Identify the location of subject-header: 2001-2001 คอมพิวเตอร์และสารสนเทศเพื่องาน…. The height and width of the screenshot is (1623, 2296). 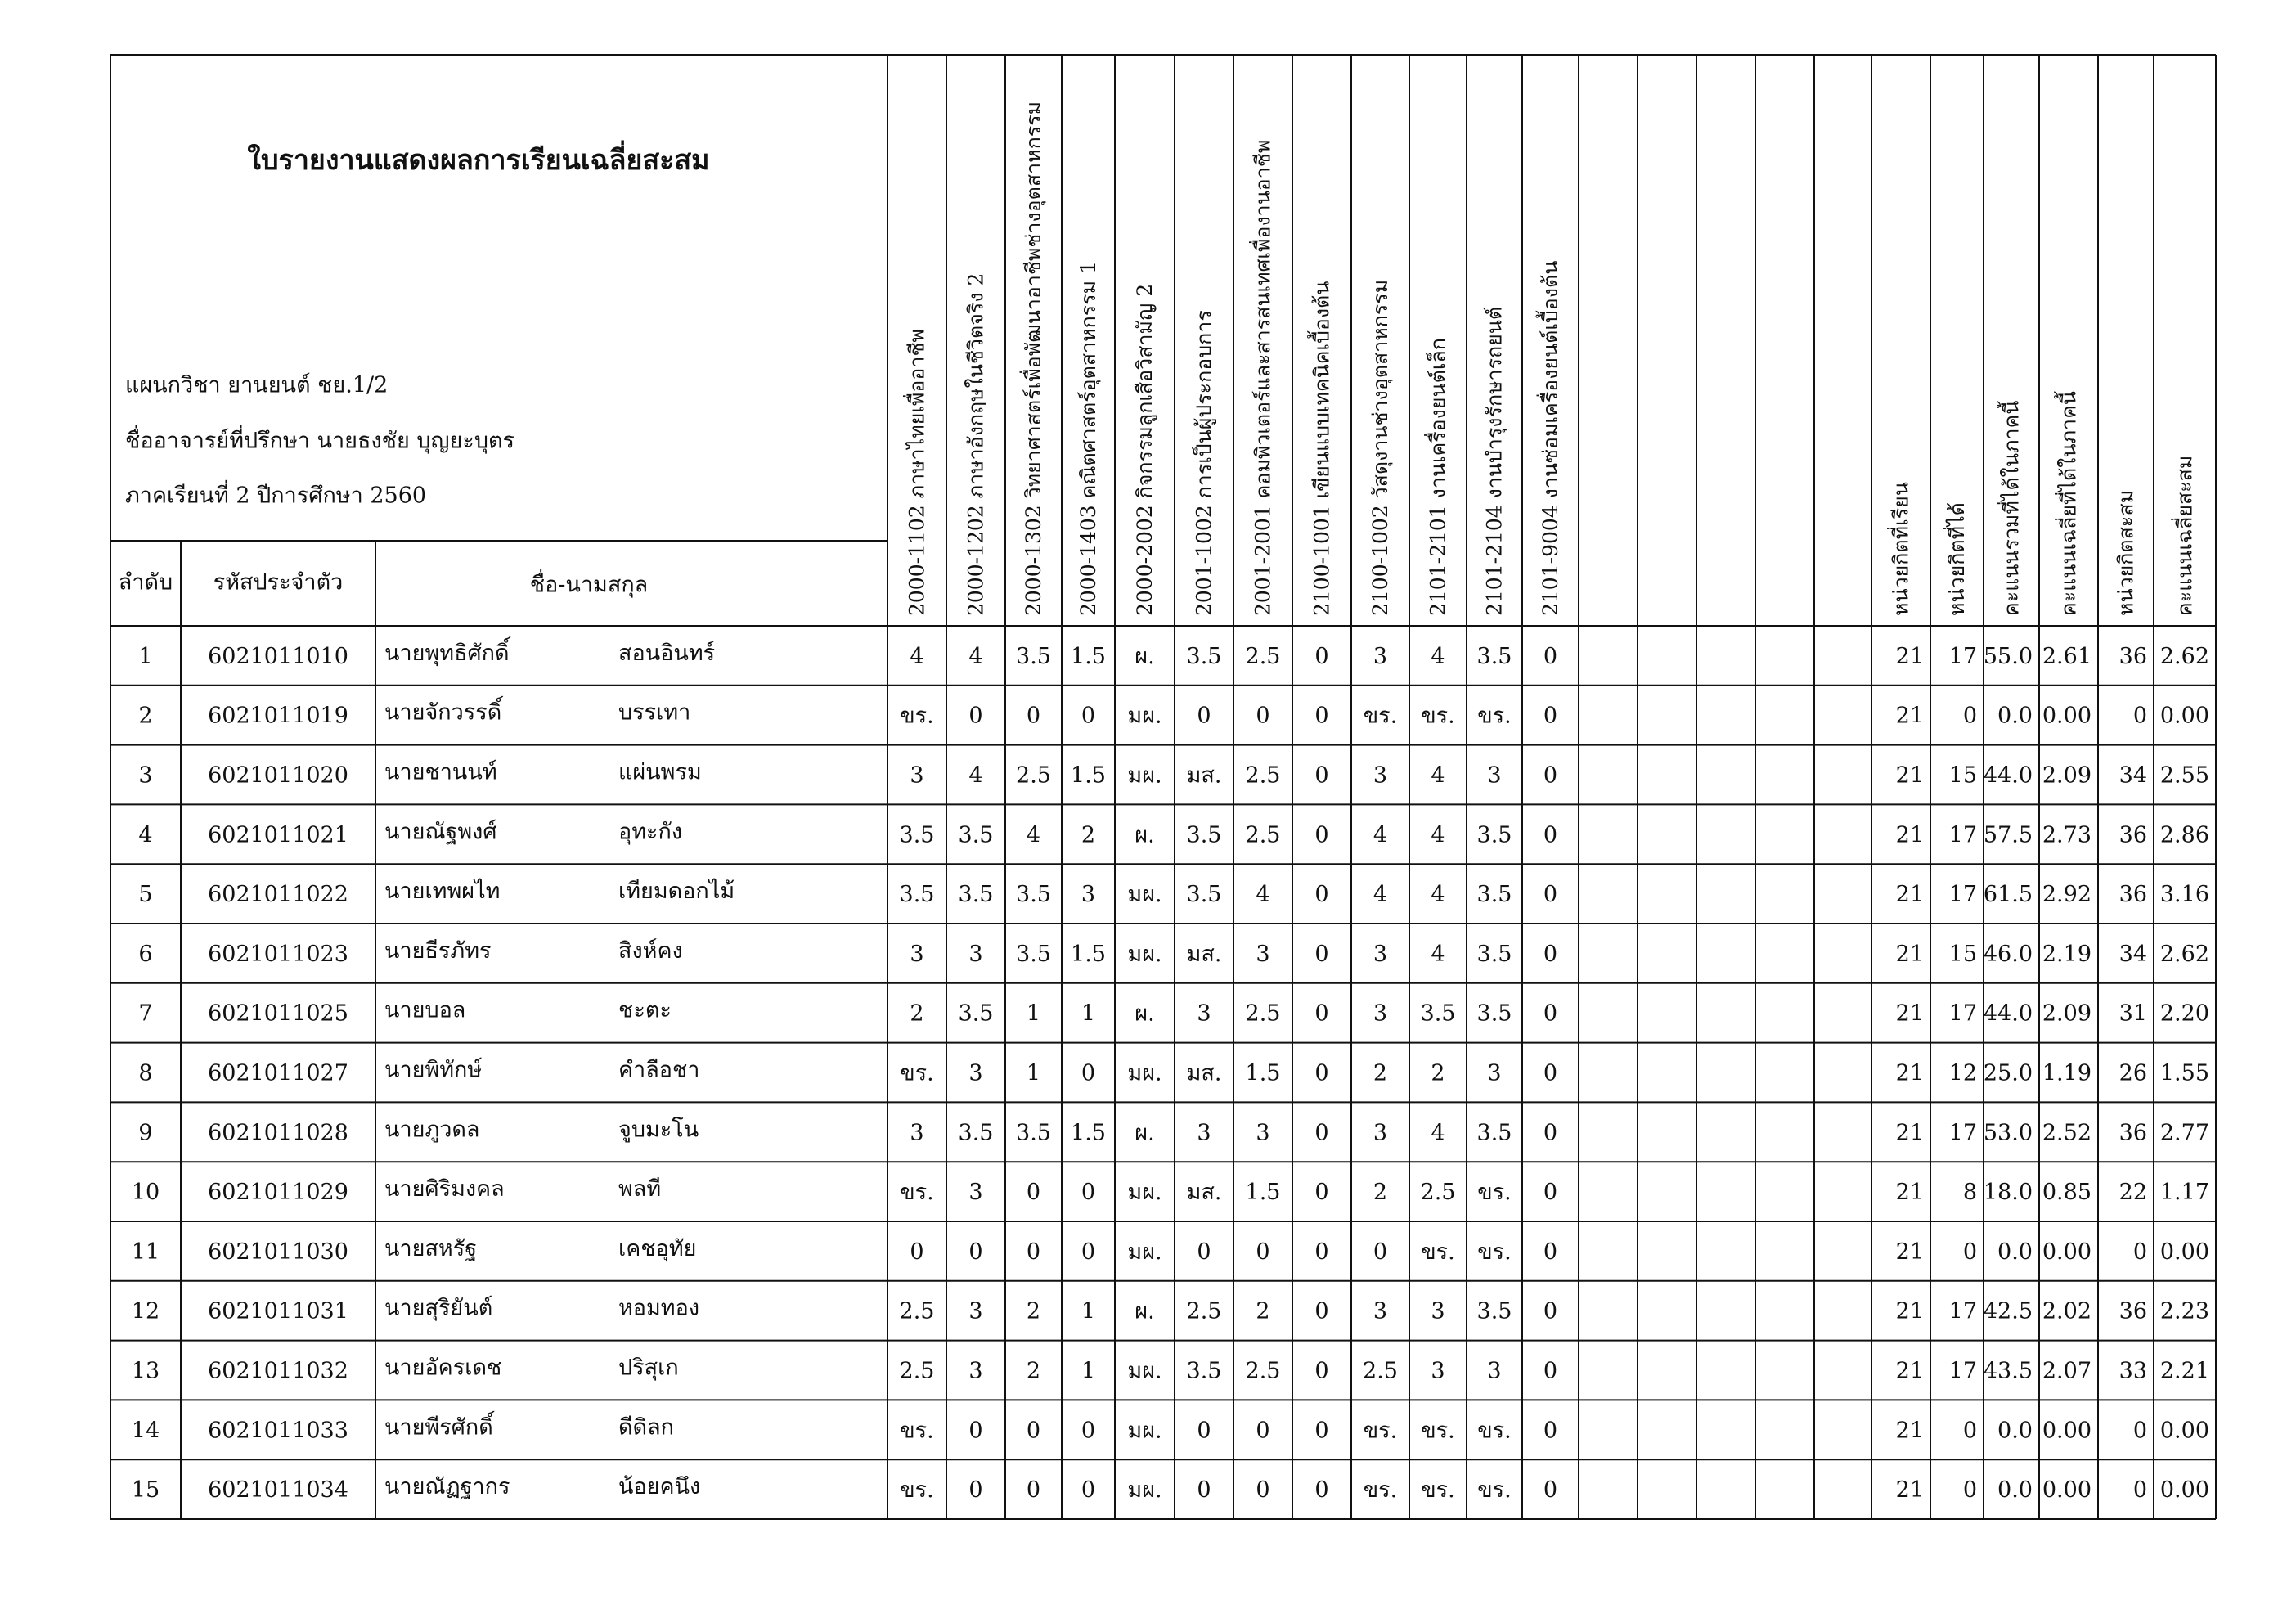
(1262, 378).